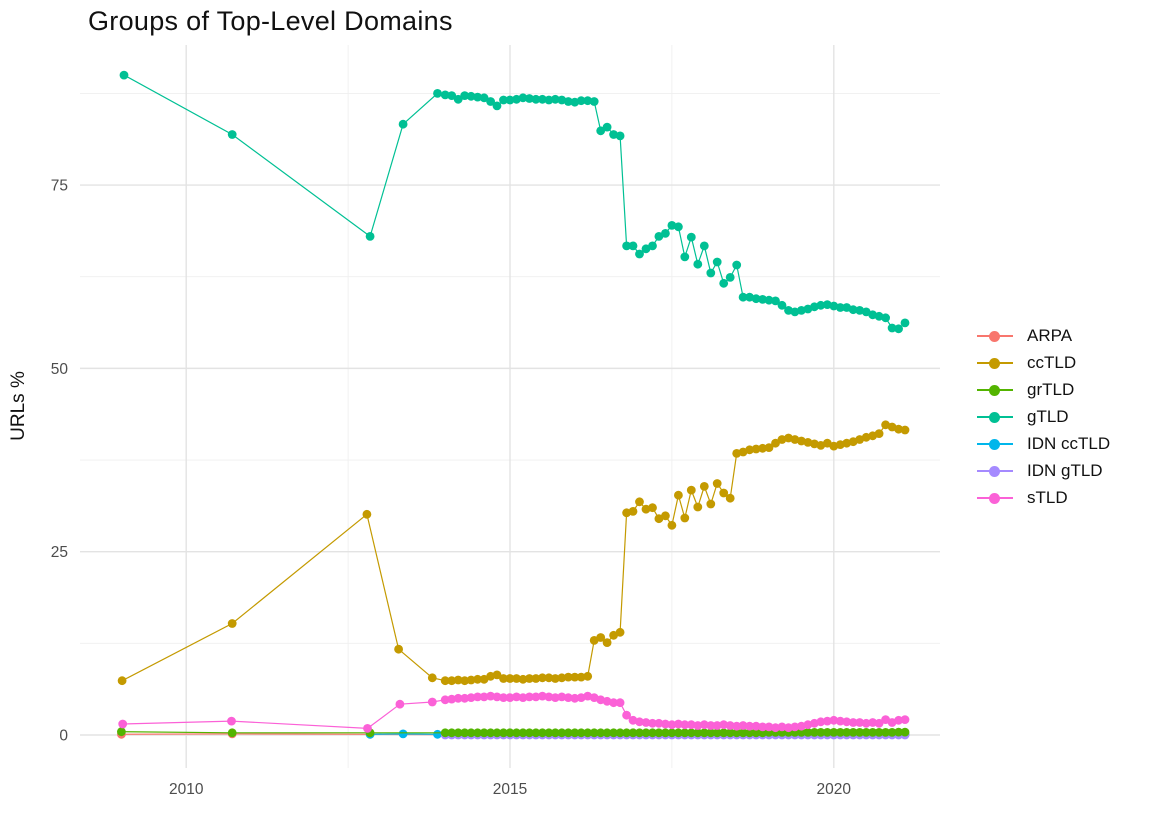  What do you see at coordinates (1050, 335) in the screenshot?
I see `legend-label: ARPA` at bounding box center [1050, 335].